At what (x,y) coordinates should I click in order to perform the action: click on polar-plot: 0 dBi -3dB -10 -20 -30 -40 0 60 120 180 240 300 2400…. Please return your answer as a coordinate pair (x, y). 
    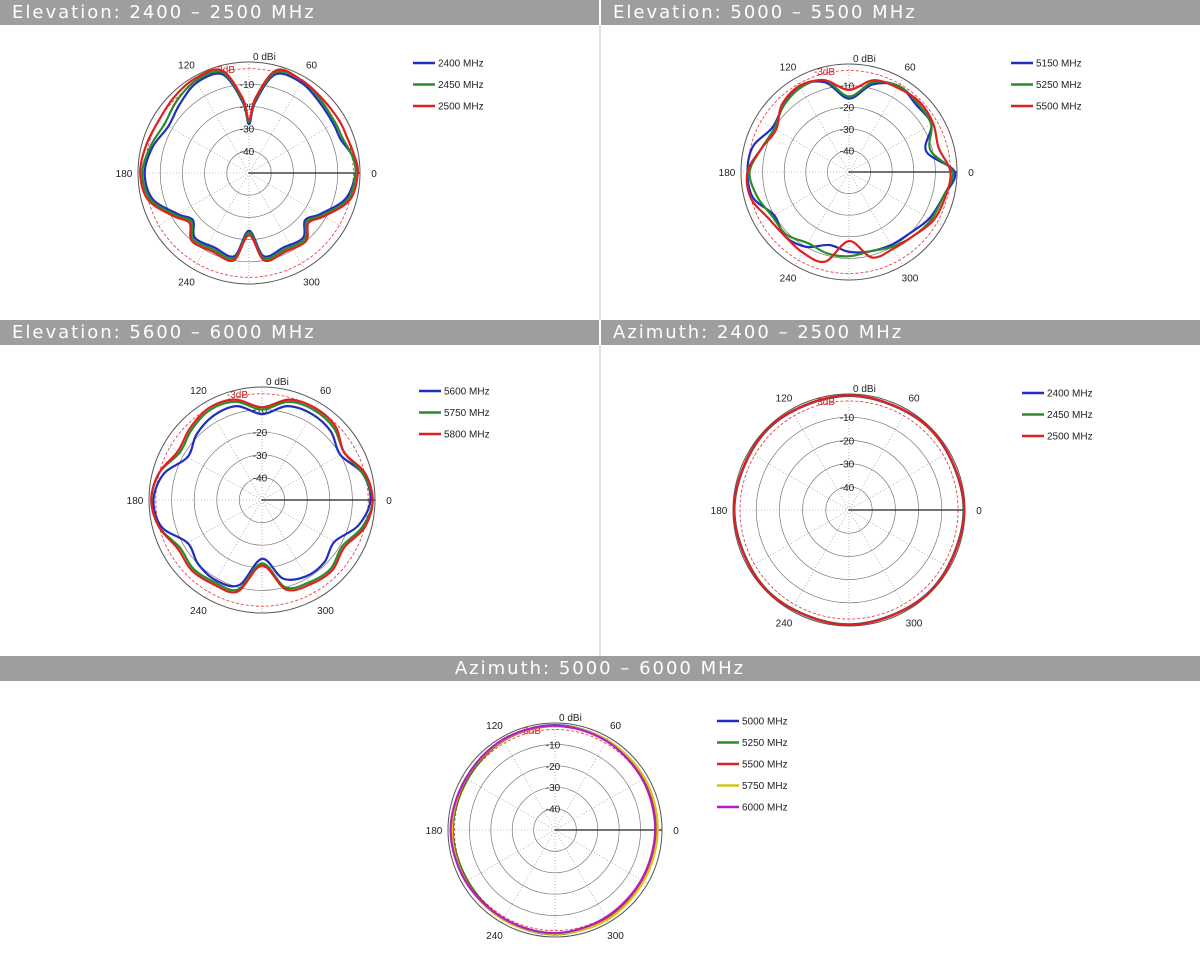
    Looking at the image, I should click on (300, 170).